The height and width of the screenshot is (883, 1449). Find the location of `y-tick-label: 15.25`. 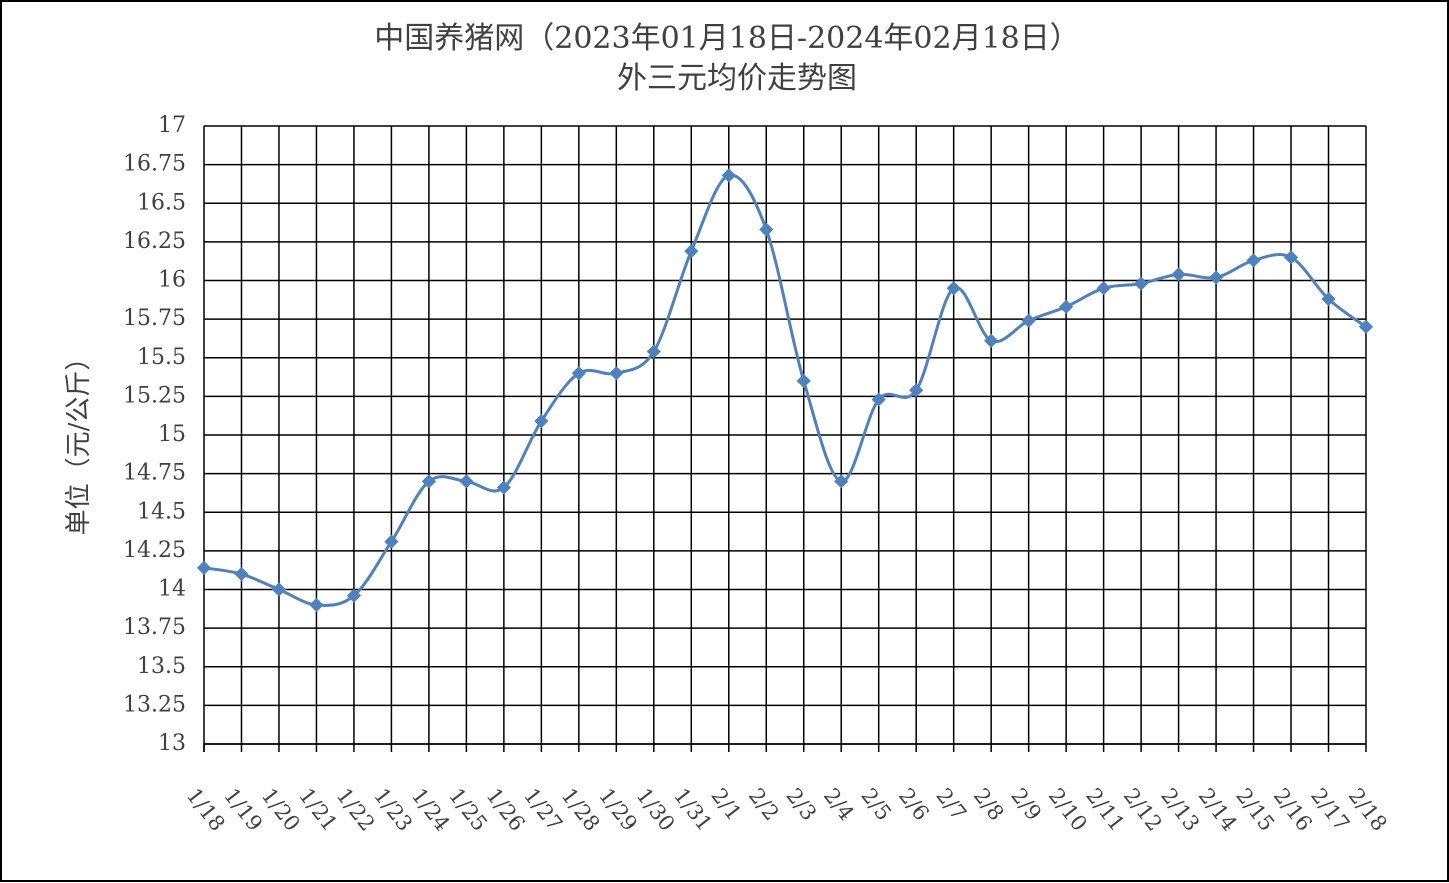

y-tick-label: 15.25 is located at coordinates (154, 395).